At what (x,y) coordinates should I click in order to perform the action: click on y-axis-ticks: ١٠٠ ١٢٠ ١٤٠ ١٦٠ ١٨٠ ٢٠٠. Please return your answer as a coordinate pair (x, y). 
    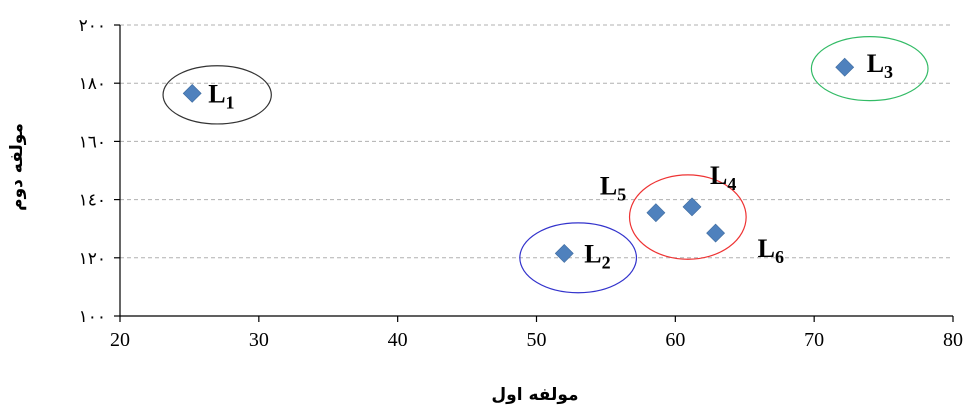
    Looking at the image, I should click on (99, 171).